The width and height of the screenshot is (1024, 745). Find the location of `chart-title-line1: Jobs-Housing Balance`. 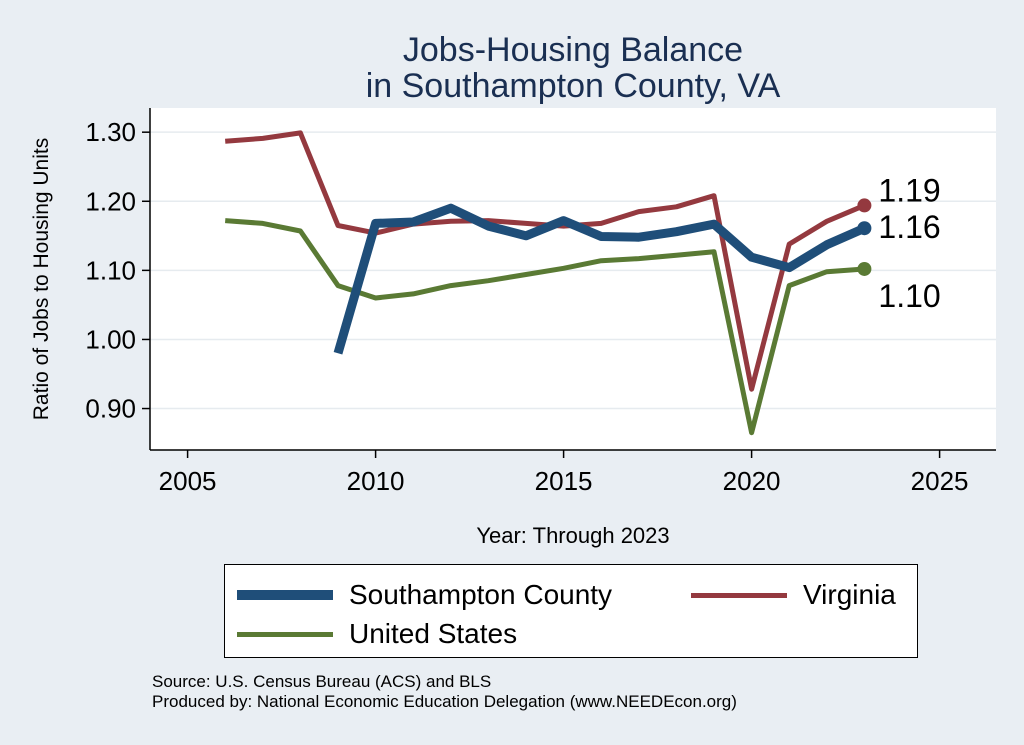

chart-title-line1: Jobs-Housing Balance is located at coordinates (573, 50).